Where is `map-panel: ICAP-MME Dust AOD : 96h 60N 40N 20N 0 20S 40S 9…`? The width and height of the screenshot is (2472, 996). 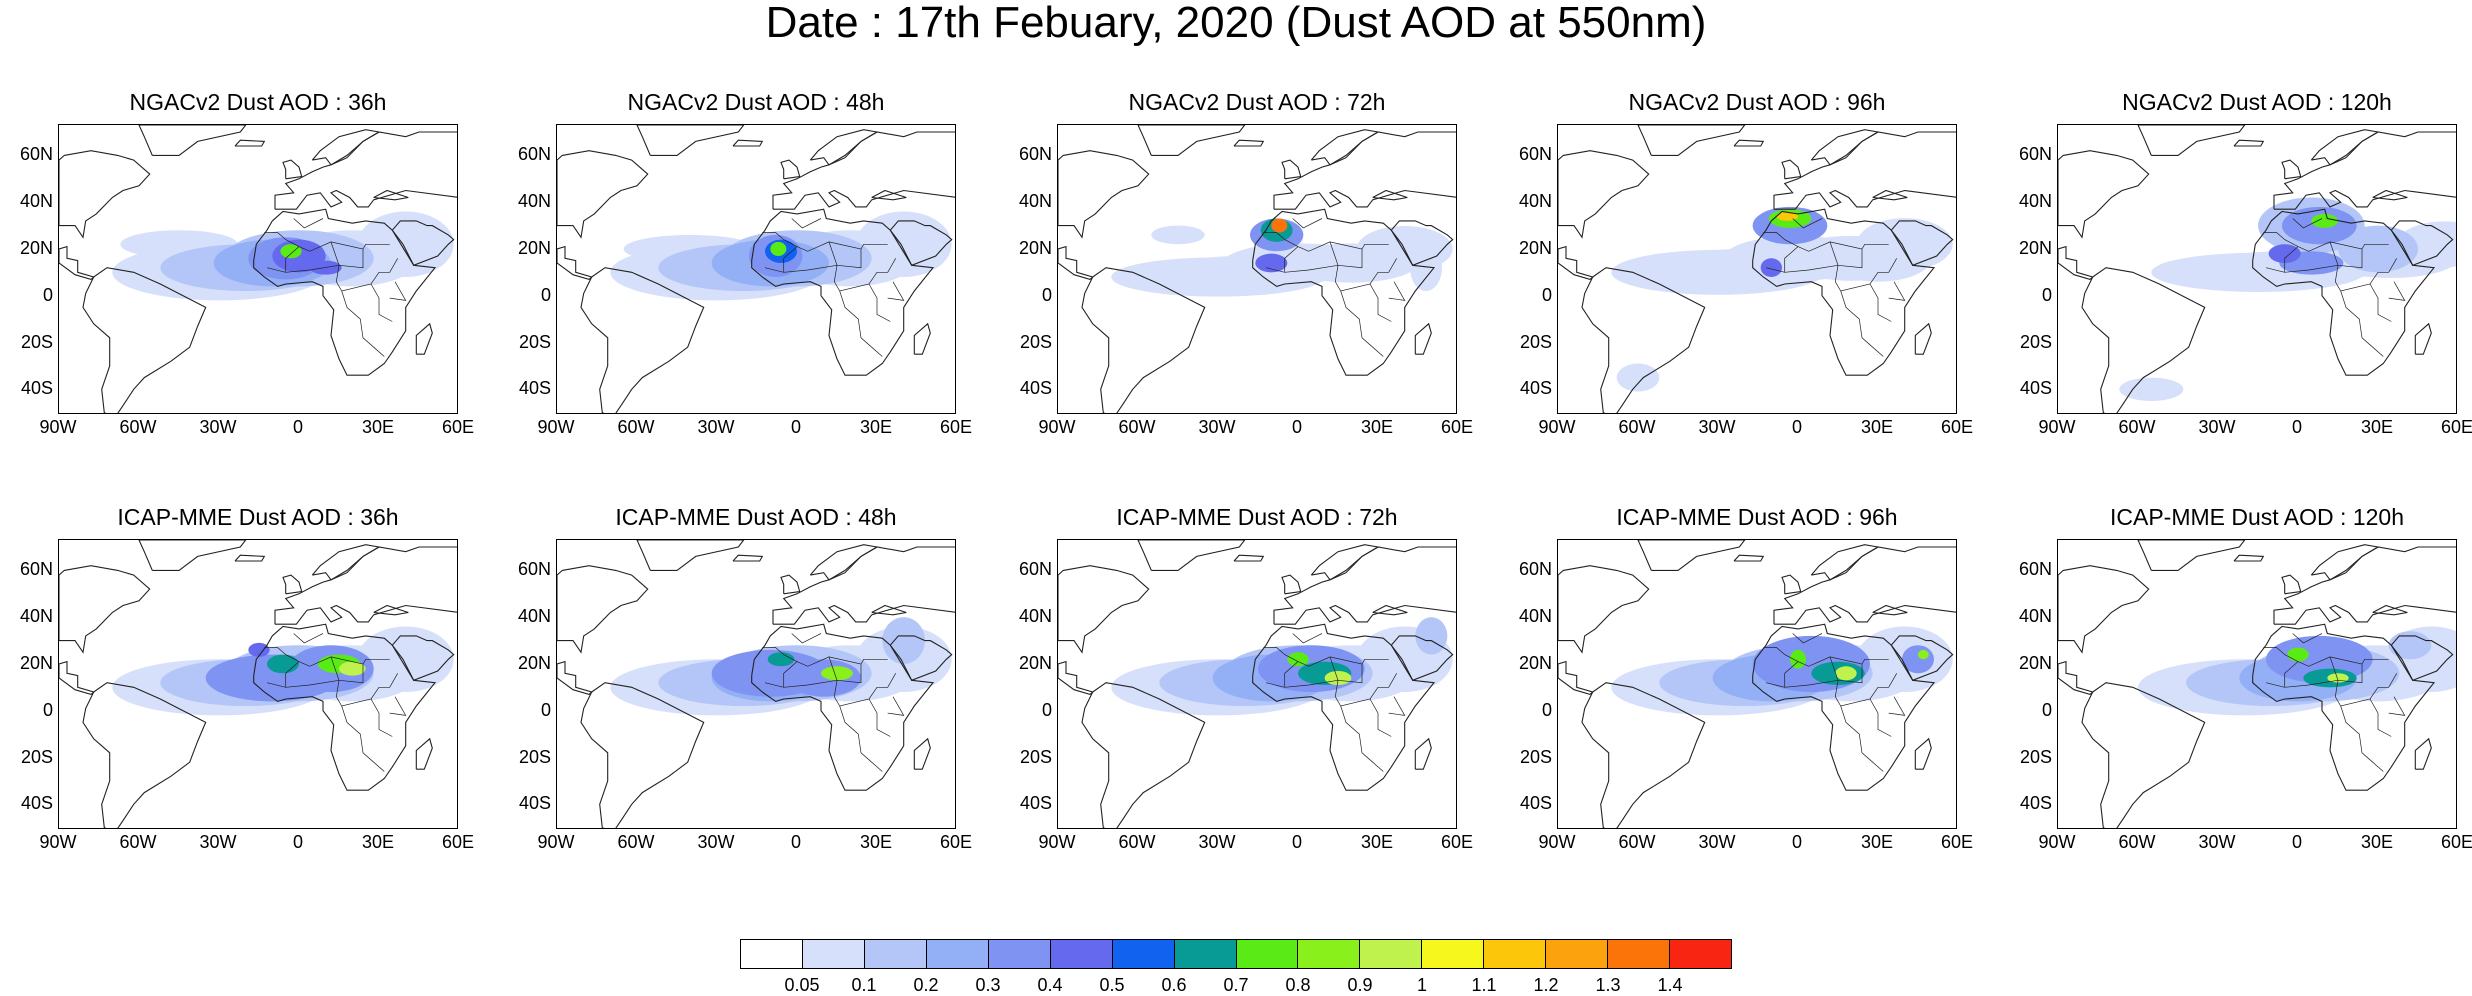 map-panel: ICAP-MME Dust AOD : 96h 60N 40N 20N 0 20S 40S 9… is located at coordinates (1746, 677).